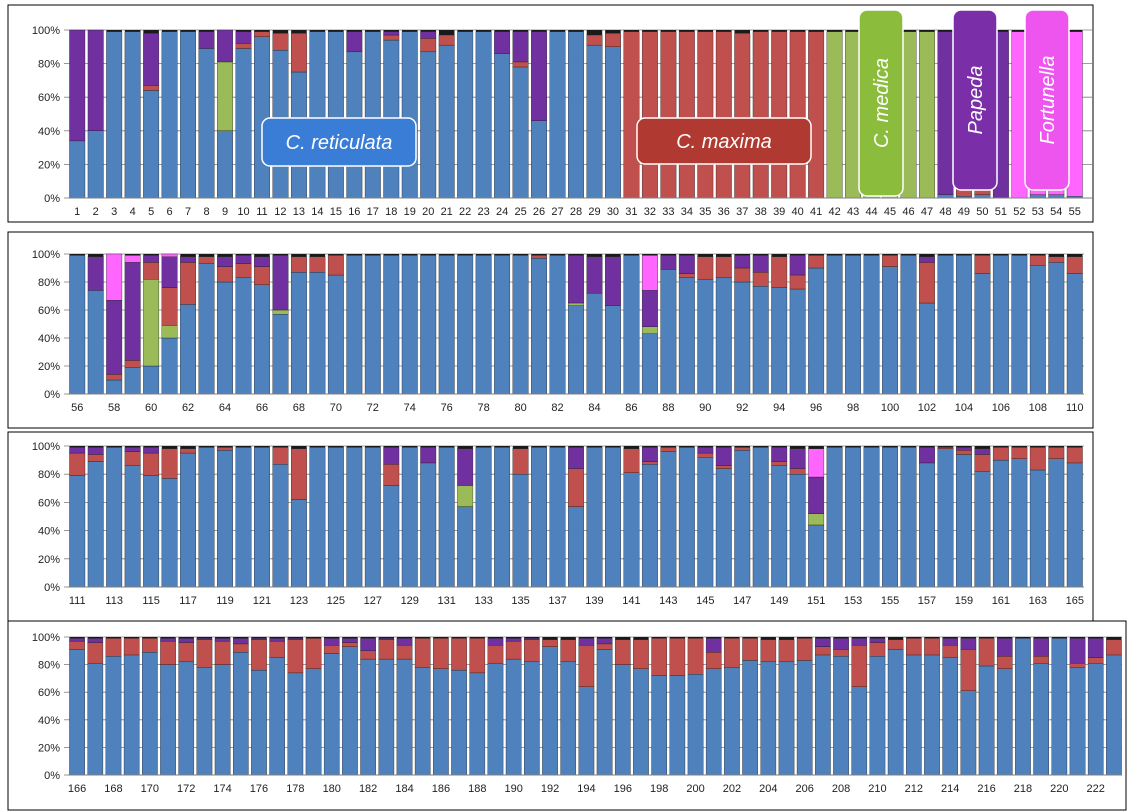 This screenshot has height=812, width=1133. Describe the element at coordinates (945, 212) in the screenshot. I see `x-tick-label: 48` at that location.